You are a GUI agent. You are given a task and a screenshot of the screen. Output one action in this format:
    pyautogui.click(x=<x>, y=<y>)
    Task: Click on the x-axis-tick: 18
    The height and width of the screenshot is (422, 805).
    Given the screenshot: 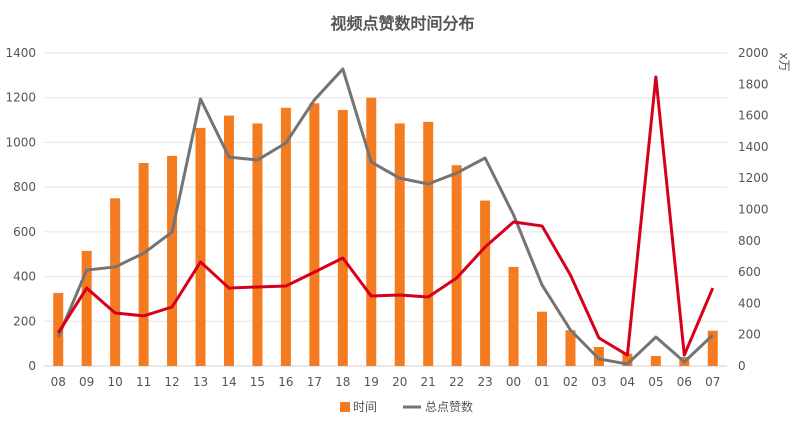 What is the action you would take?
    pyautogui.click(x=342, y=382)
    